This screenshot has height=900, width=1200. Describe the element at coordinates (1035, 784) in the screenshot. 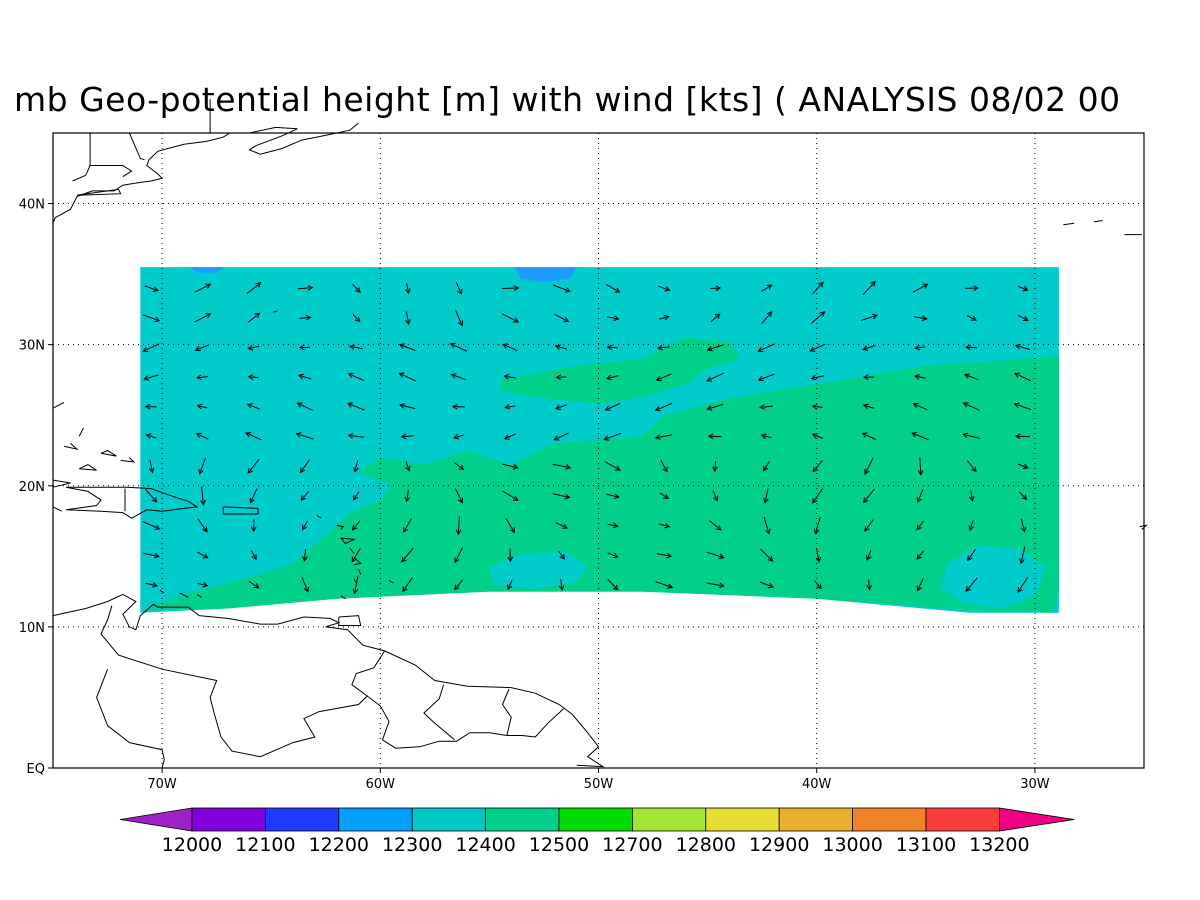

I see `lon-label: 30W` at that location.